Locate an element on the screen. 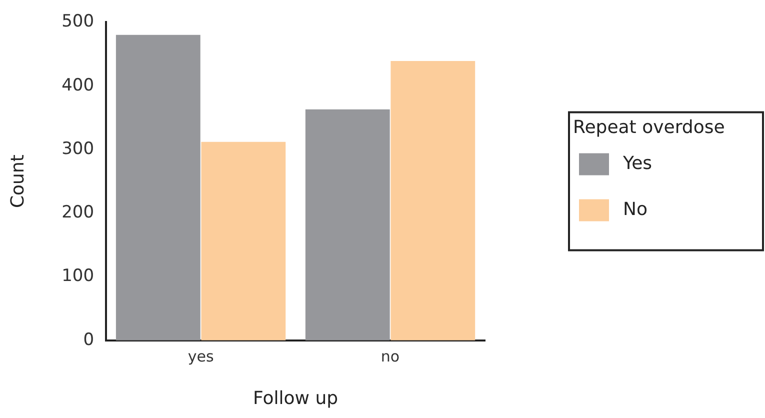 This screenshot has height=418, width=765. y-tick-label: 100 is located at coordinates (78, 276).